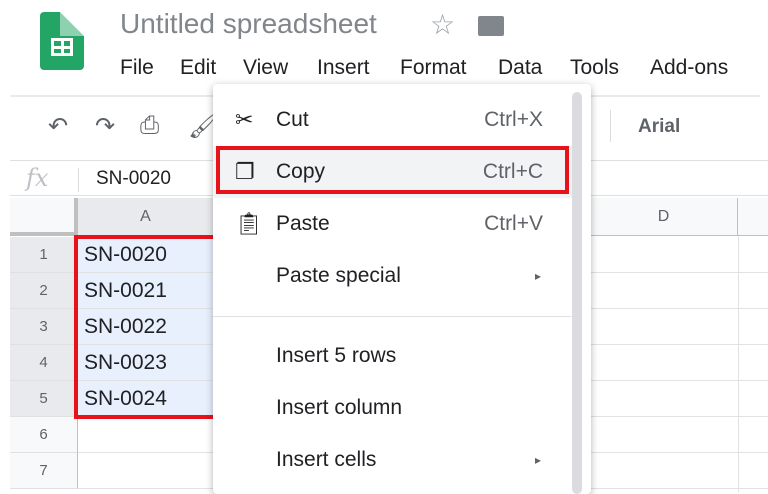 Image resolution: width=768 pixels, height=494 pixels. What do you see at coordinates (44, 399) in the screenshot?
I see `row-header: 5` at bounding box center [44, 399].